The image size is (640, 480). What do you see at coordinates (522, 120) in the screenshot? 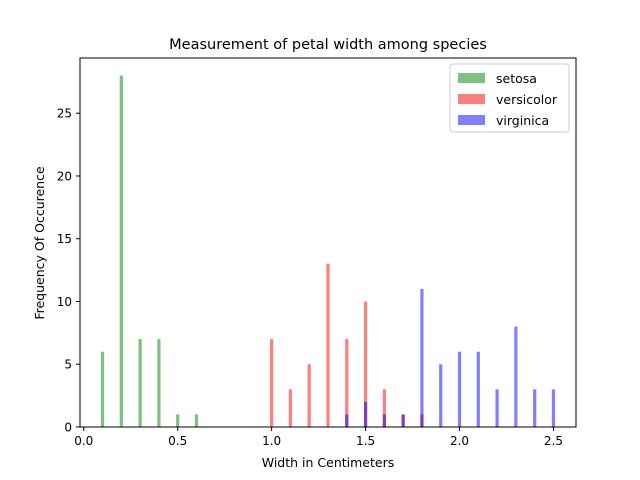
I see `virginica-legend-label: virginica` at bounding box center [522, 120].